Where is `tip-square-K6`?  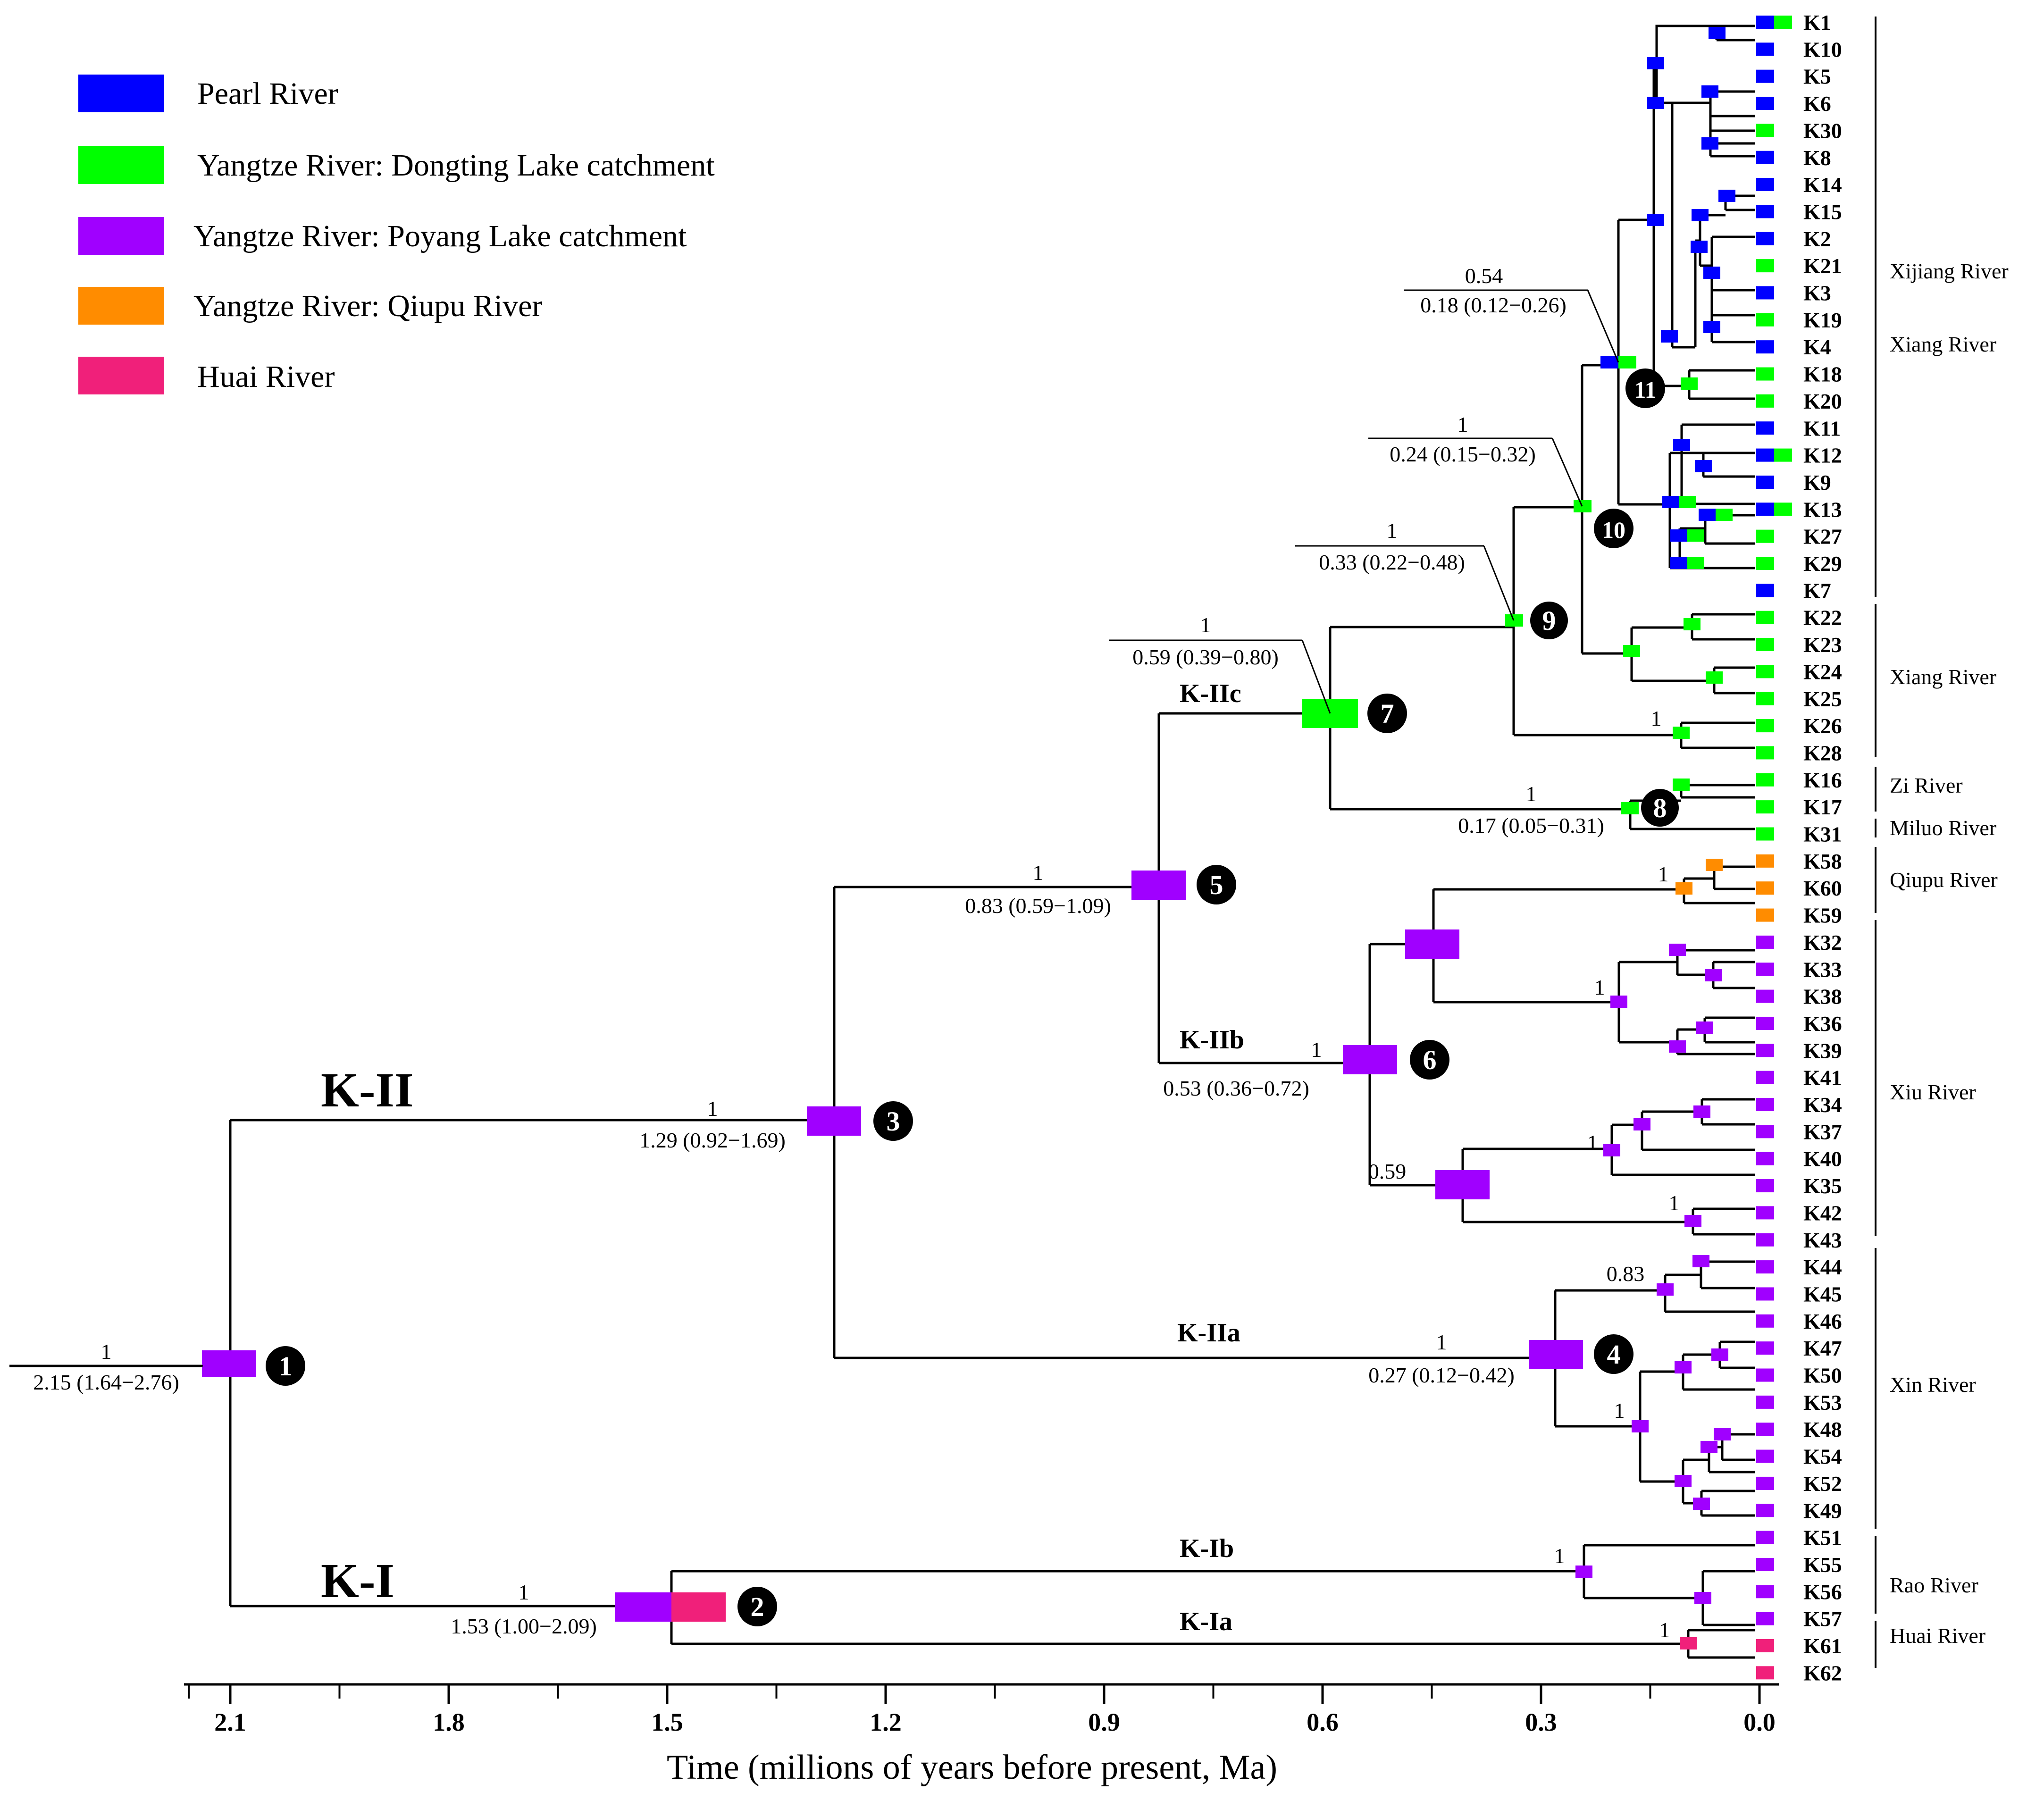
tip-square-K6 is located at coordinates (1765, 103).